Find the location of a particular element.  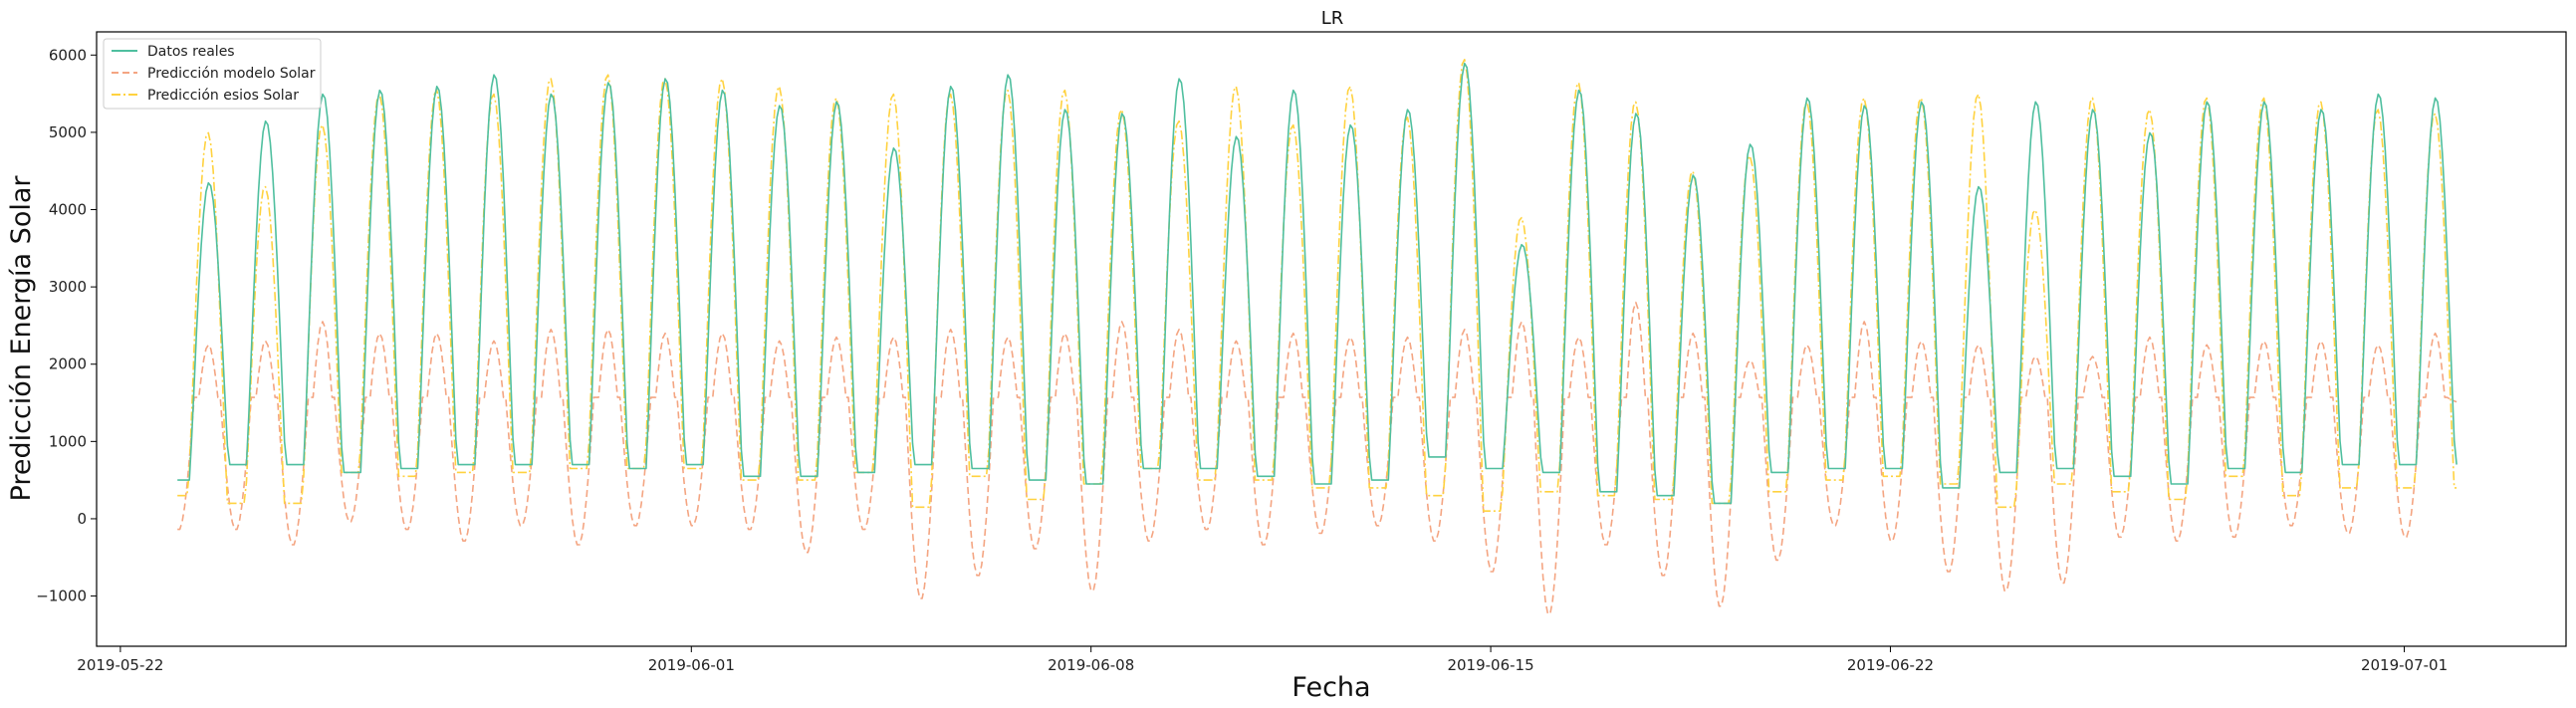

y-axis-ticks: −1000 0 1000 2000 3000 4000 5000 6000 is located at coordinates (66, 325).